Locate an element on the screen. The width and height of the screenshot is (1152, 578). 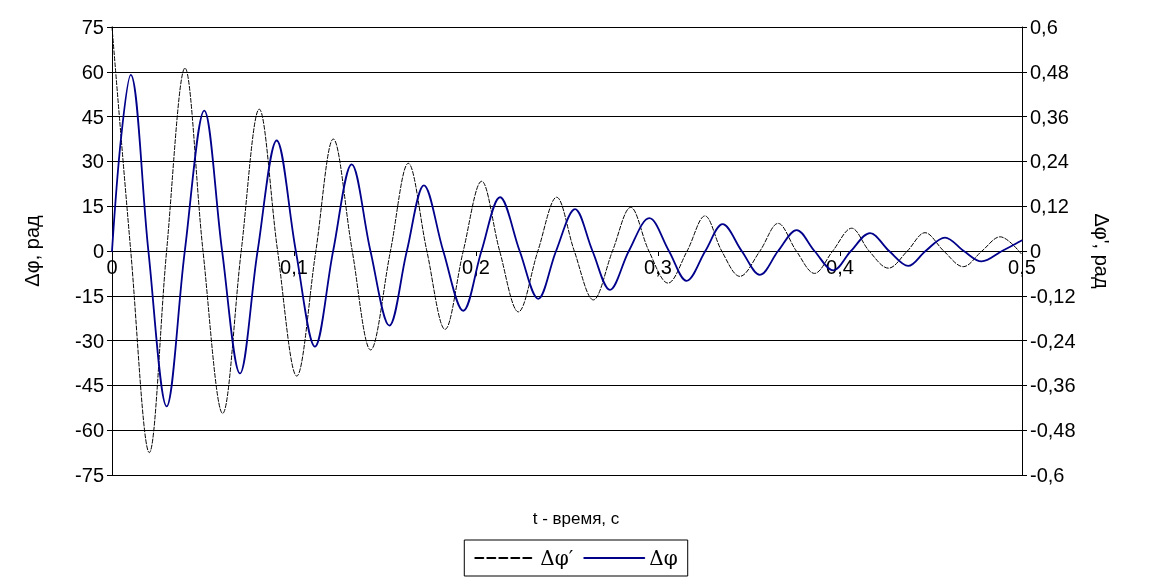
y-tick-label: -60 is located at coordinates (89, 430).